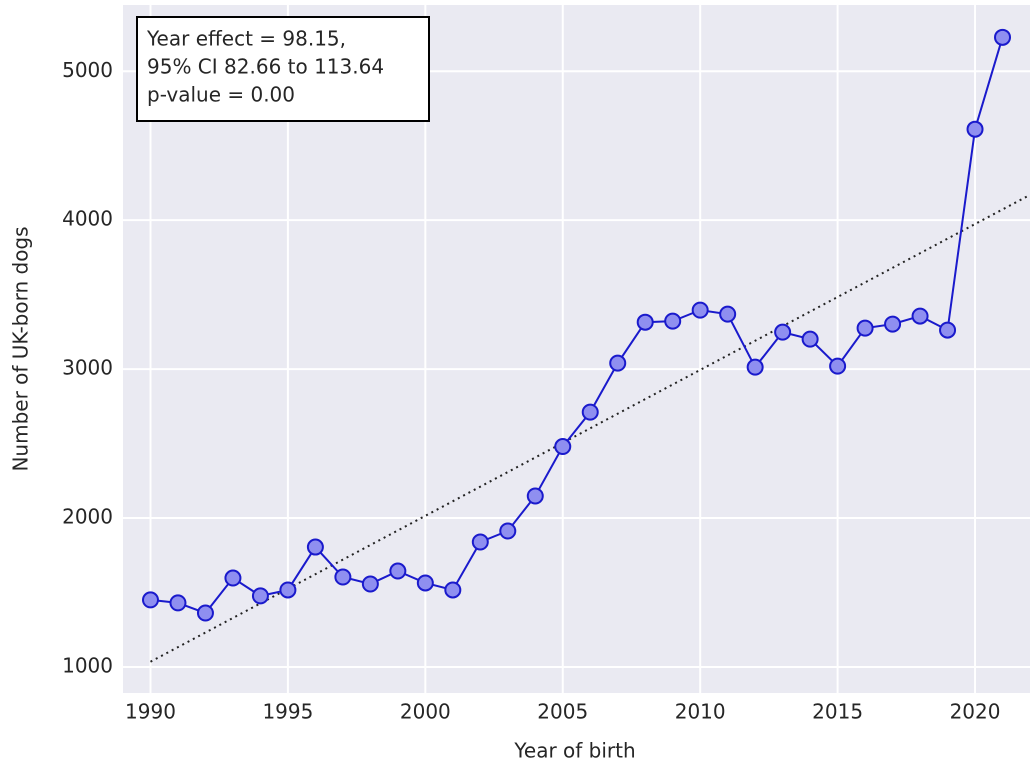 The image size is (1030, 769). I want to click on y-tick-label: 4000, so click(87, 219).